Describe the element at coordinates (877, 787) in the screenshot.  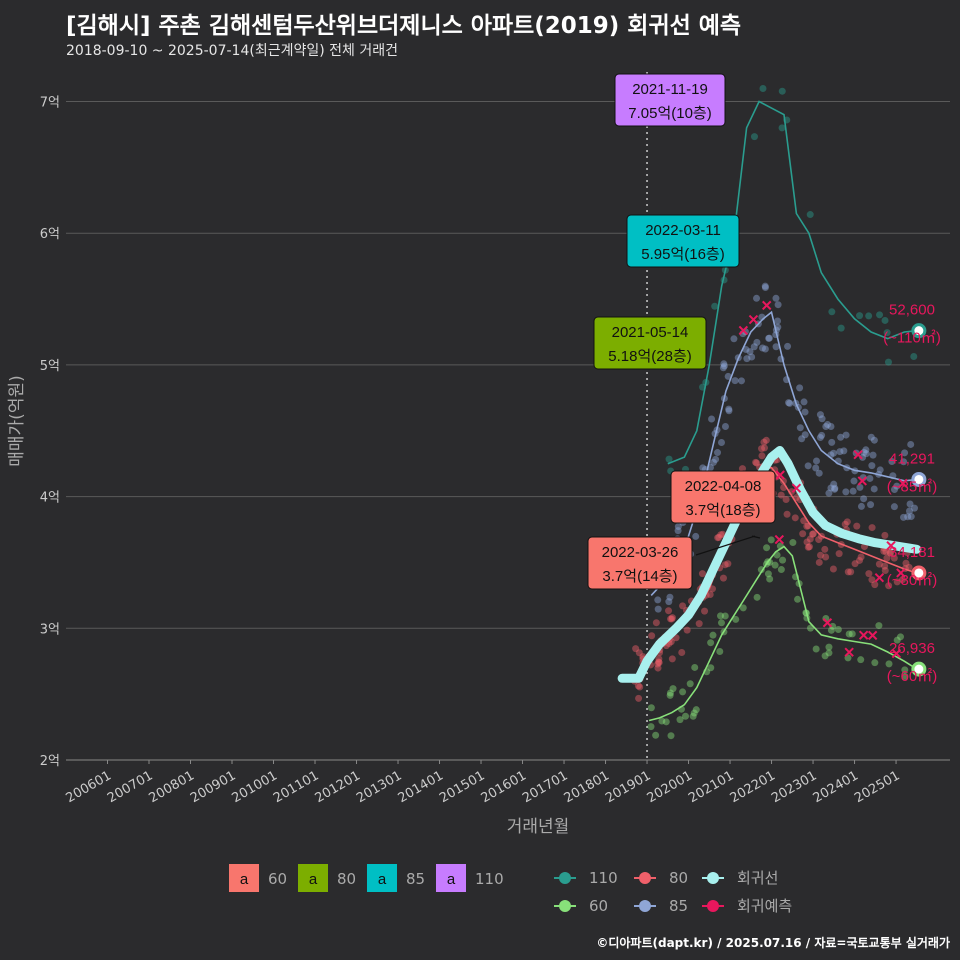
I see `x-tick-label: 202501` at that location.